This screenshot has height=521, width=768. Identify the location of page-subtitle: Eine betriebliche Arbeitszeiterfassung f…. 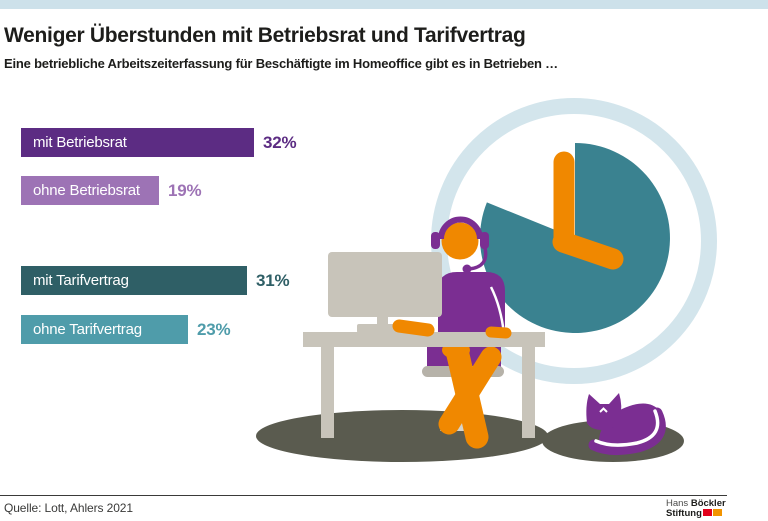
(281, 63).